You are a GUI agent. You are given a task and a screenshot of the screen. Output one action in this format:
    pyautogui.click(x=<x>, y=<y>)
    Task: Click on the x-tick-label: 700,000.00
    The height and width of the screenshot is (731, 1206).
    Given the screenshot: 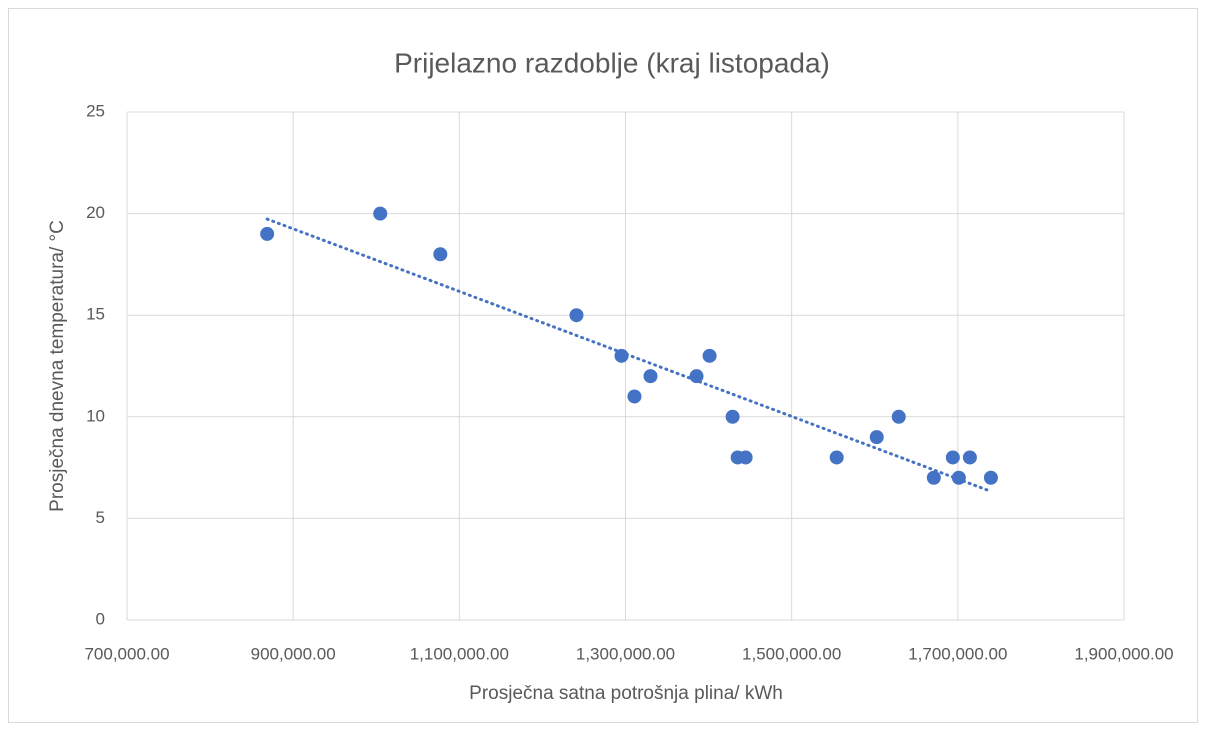 What is the action you would take?
    pyautogui.click(x=126, y=653)
    